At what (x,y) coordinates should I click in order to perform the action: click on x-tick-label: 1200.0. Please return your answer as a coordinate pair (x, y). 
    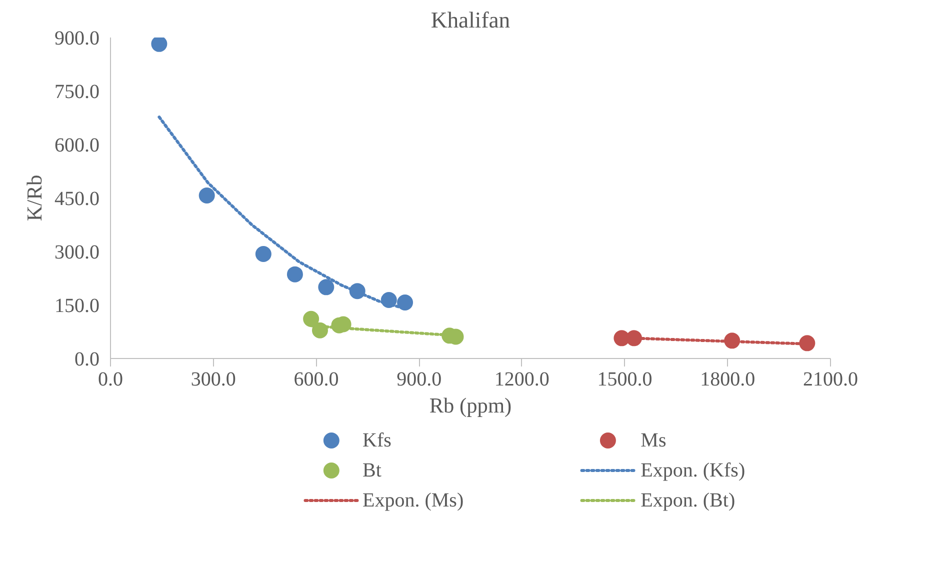
    Looking at the image, I should click on (522, 379).